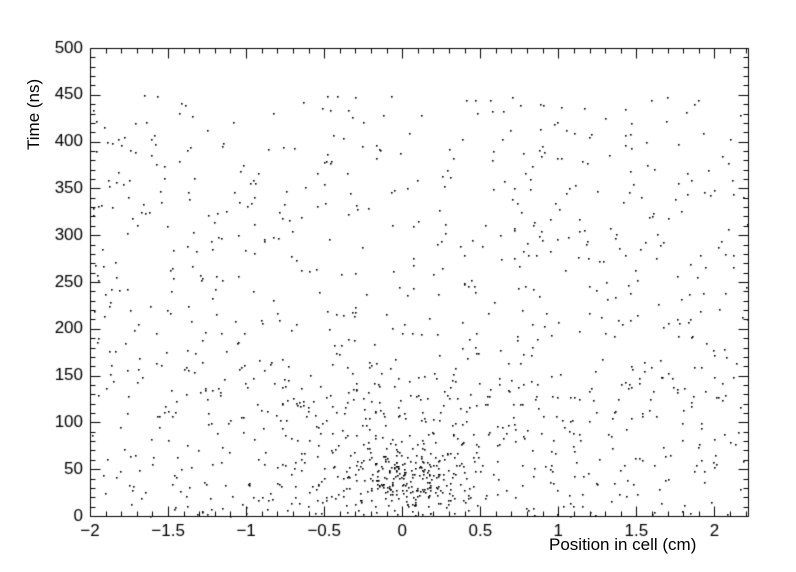 The image size is (796, 572). What do you see at coordinates (33, 114) in the screenshot?
I see `y-axis-title: Time (ns)` at bounding box center [33, 114].